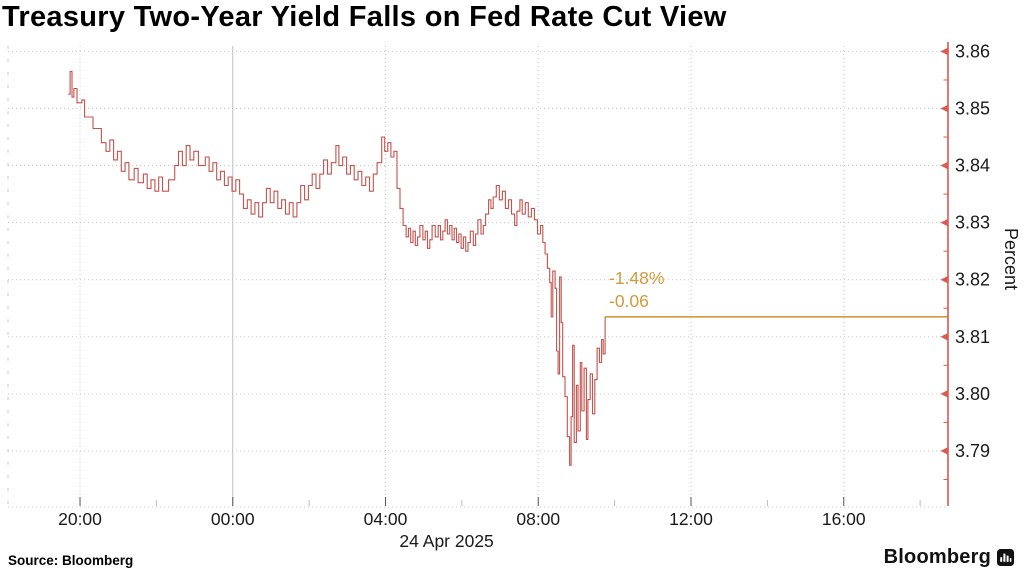 This screenshot has width=1024, height=576. What do you see at coordinates (80, 519) in the screenshot?
I see `x-tick-label: 20:00` at bounding box center [80, 519].